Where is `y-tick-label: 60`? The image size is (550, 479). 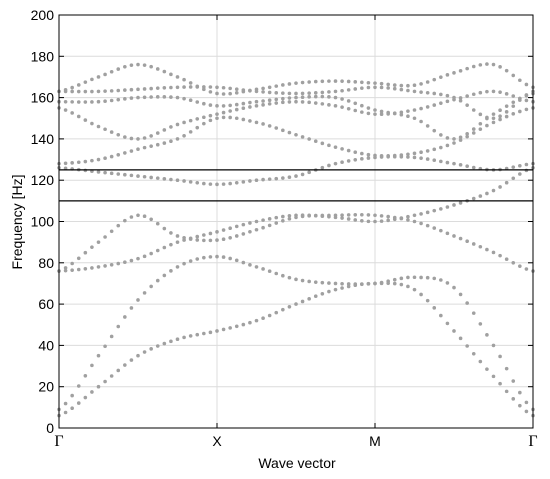 y-tick-label: 60 is located at coordinates (46, 304).